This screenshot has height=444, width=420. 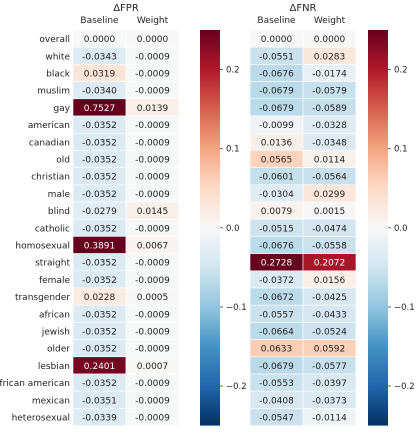 I want to click on cell-label-0-4-0: 0.7527, so click(x=100, y=109).